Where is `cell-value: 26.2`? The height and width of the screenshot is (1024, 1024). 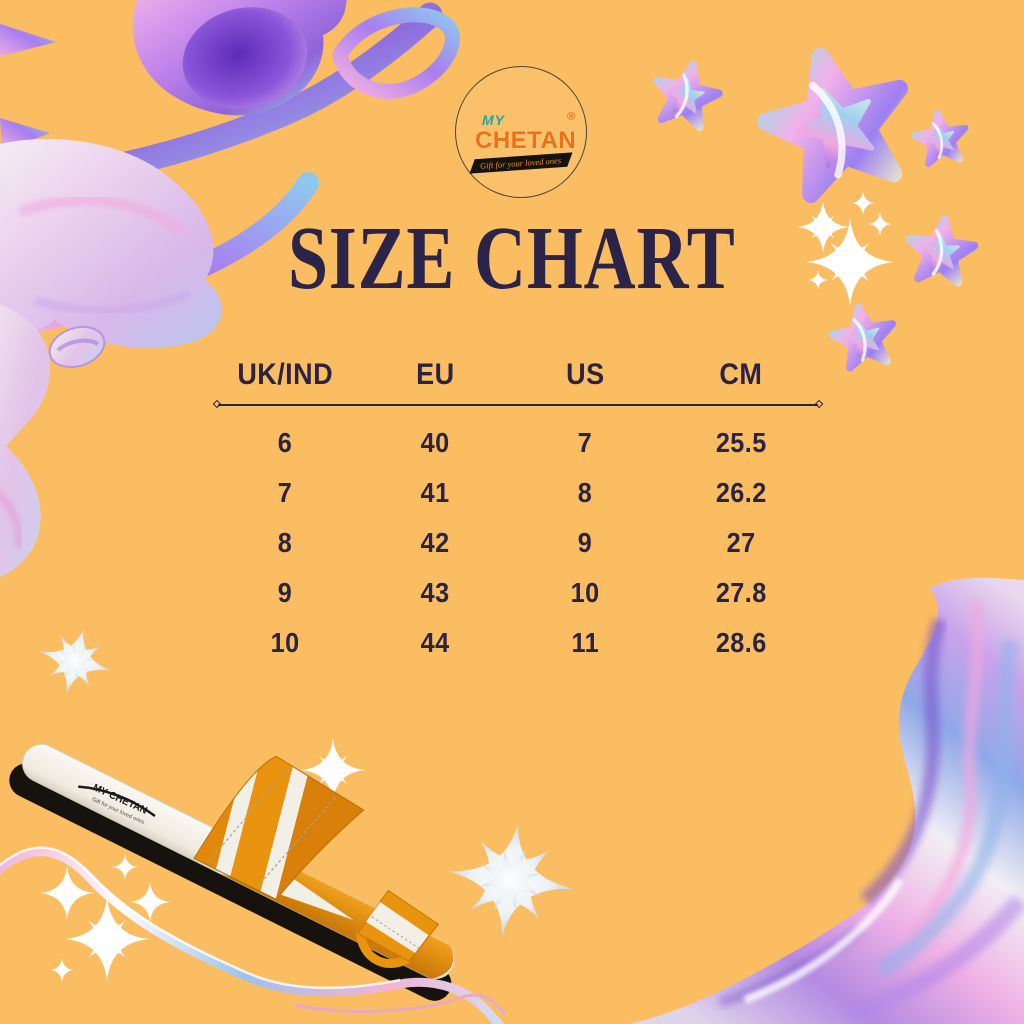 cell-value: 26.2 is located at coordinates (741, 492).